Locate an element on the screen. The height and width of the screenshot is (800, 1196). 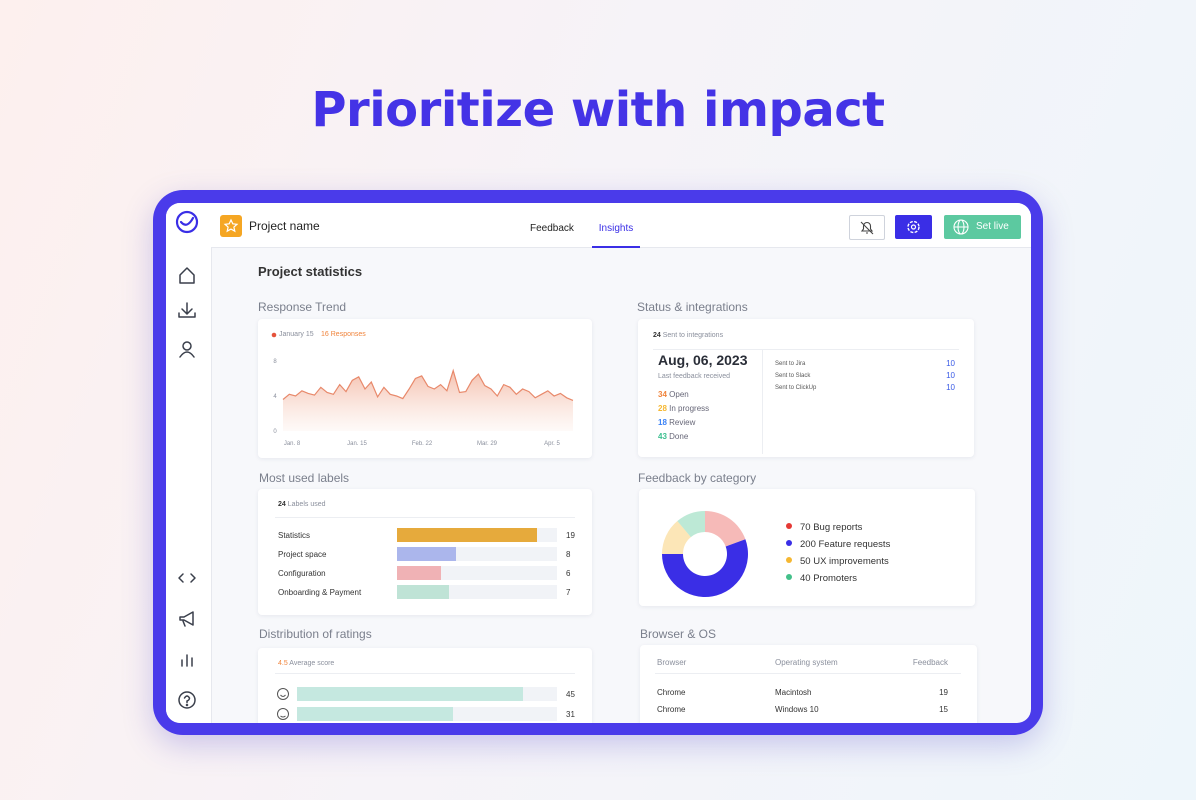
status-row: 43 Done is located at coordinates (673, 436).